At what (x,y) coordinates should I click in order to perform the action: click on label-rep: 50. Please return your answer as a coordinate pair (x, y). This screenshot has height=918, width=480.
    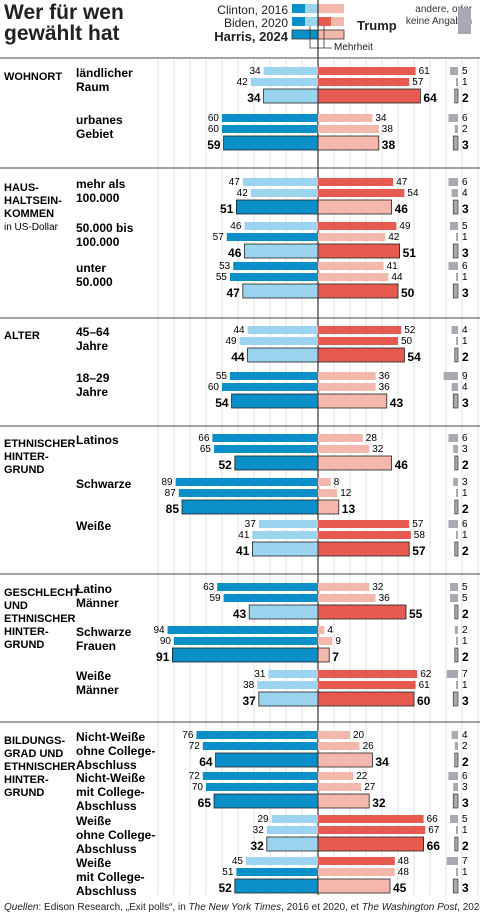
    Looking at the image, I should click on (407, 341).